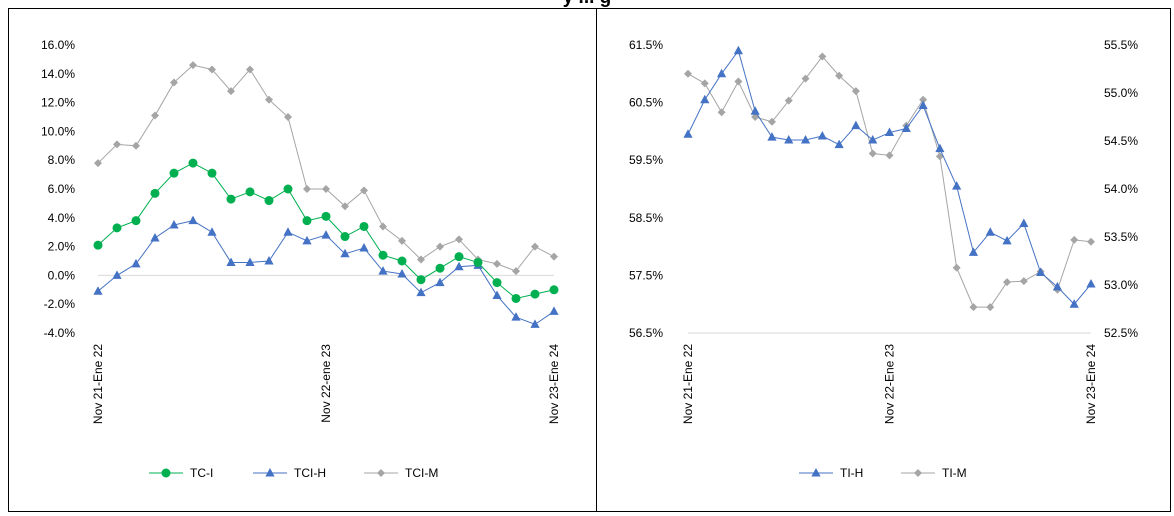  Describe the element at coordinates (98, 384) in the screenshot. I see `x-tick-label-0: Nov 21-Ene 22` at that location.